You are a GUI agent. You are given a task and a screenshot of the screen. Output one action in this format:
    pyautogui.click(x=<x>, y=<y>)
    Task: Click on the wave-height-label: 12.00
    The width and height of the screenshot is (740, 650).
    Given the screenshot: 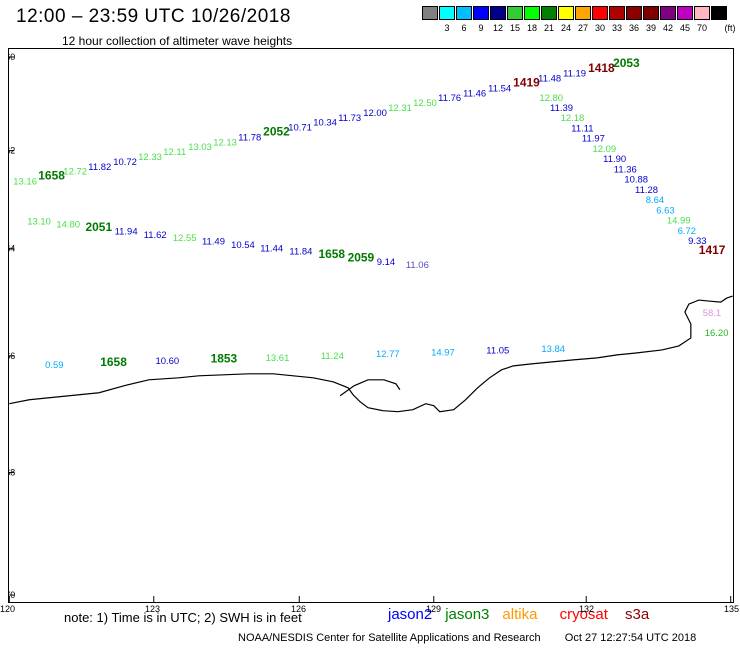 What is the action you would take?
    pyautogui.click(x=375, y=113)
    